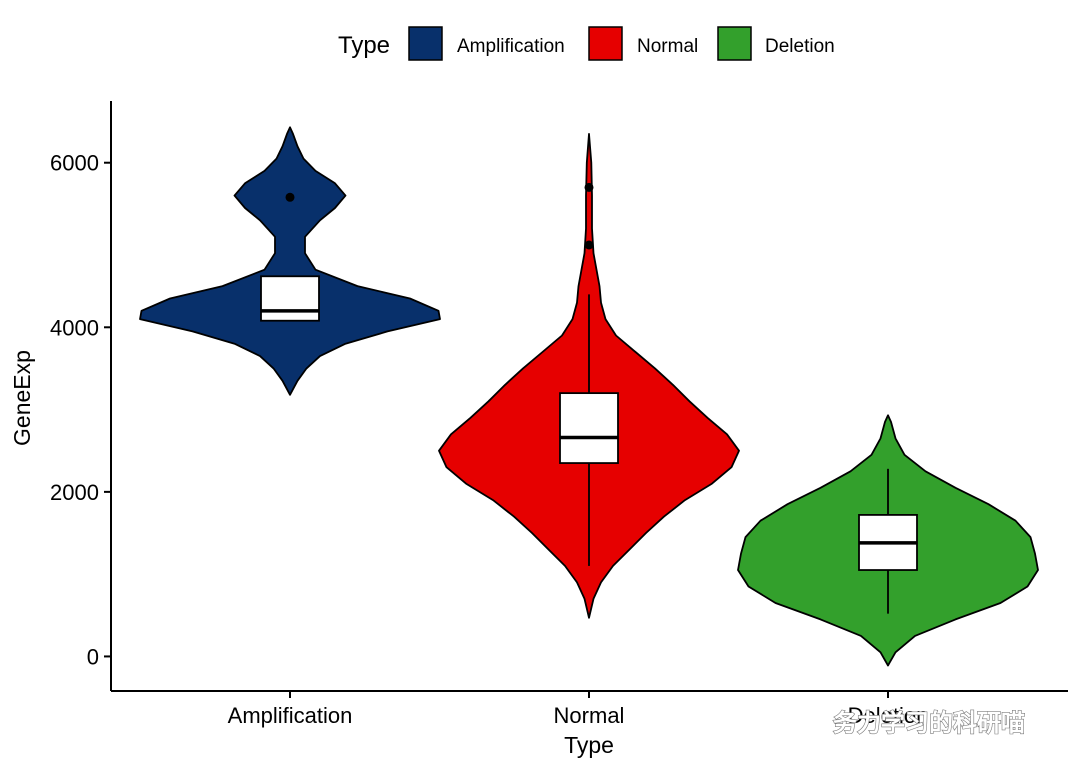 The width and height of the screenshot is (1080, 771). What do you see at coordinates (589, 745) in the screenshot?
I see `x-axis-title: Type` at bounding box center [589, 745].